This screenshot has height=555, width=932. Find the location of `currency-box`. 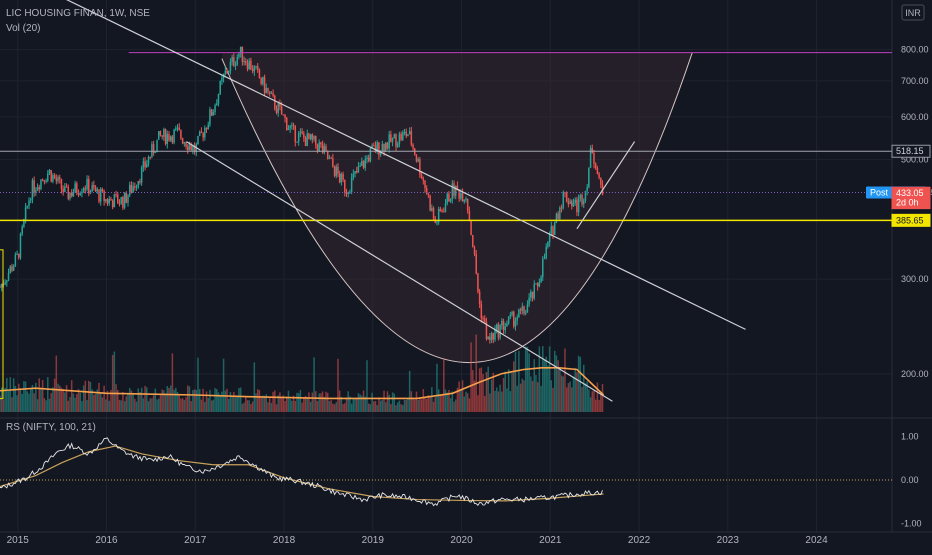

currency-box is located at coordinates (913, 12).